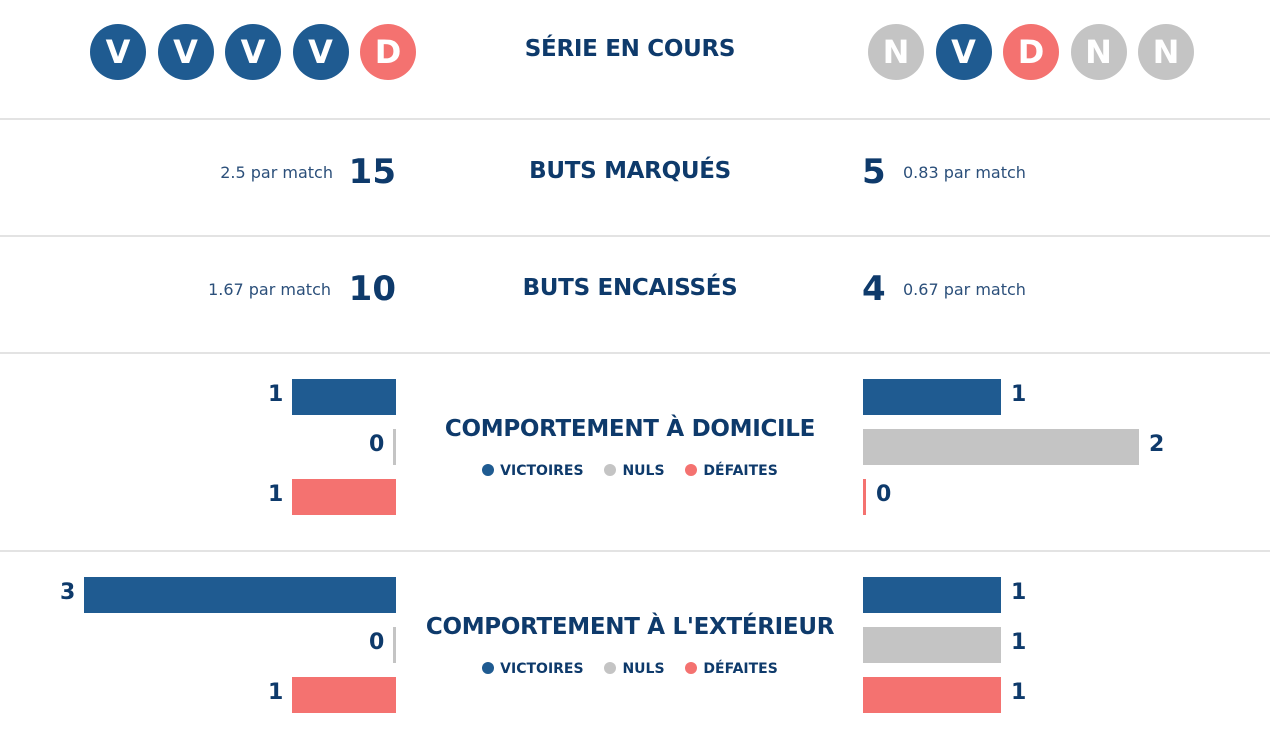 The width and height of the screenshot is (1270, 744). I want to click on away-bar-right-losses, so click(932, 695).